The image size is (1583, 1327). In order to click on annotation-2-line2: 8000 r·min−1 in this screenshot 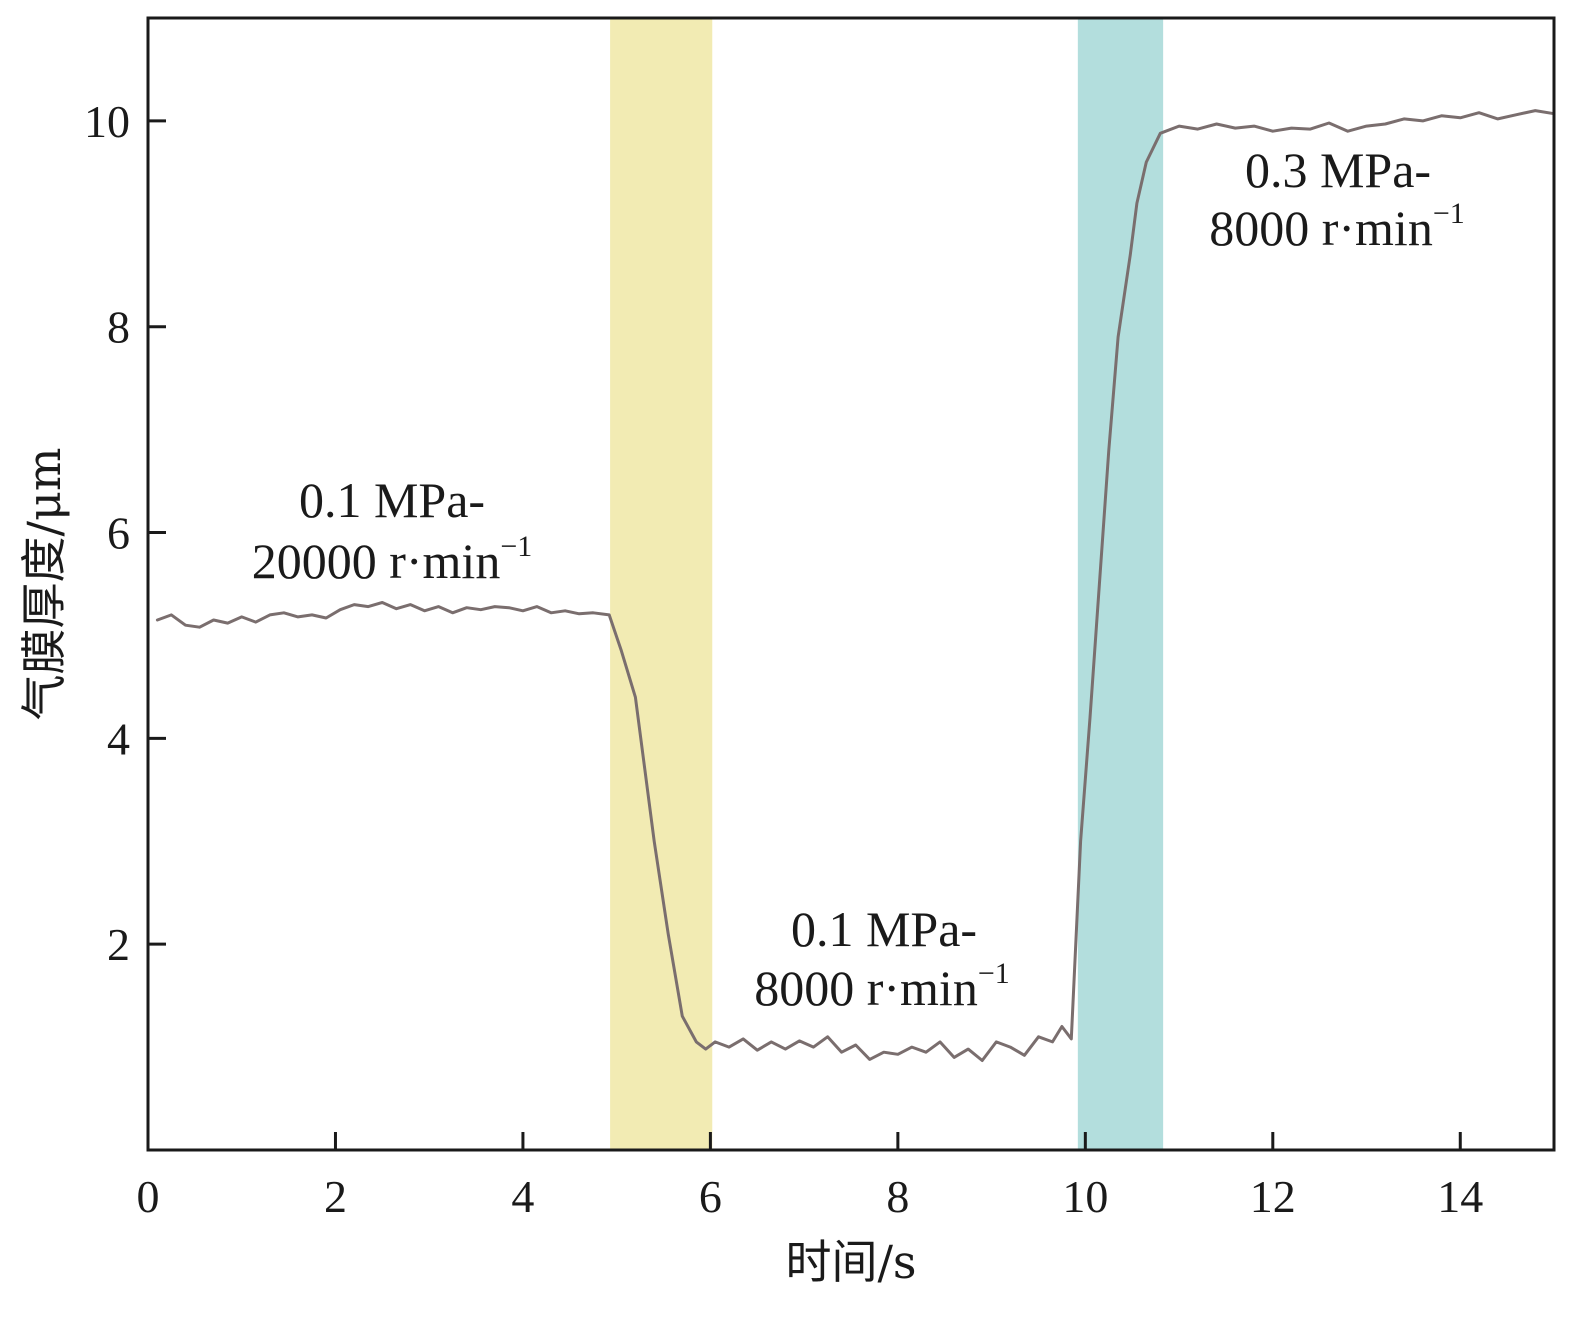, I will do `click(882, 986)`.